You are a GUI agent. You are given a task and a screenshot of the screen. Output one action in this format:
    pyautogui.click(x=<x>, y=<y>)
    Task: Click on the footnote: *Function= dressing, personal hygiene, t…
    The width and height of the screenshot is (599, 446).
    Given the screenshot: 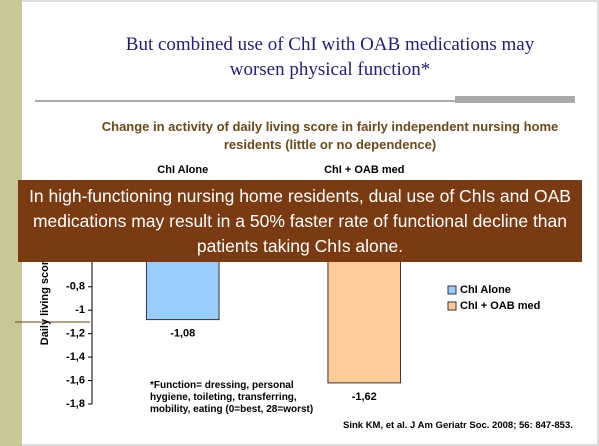 What is the action you would take?
    pyautogui.click(x=232, y=397)
    